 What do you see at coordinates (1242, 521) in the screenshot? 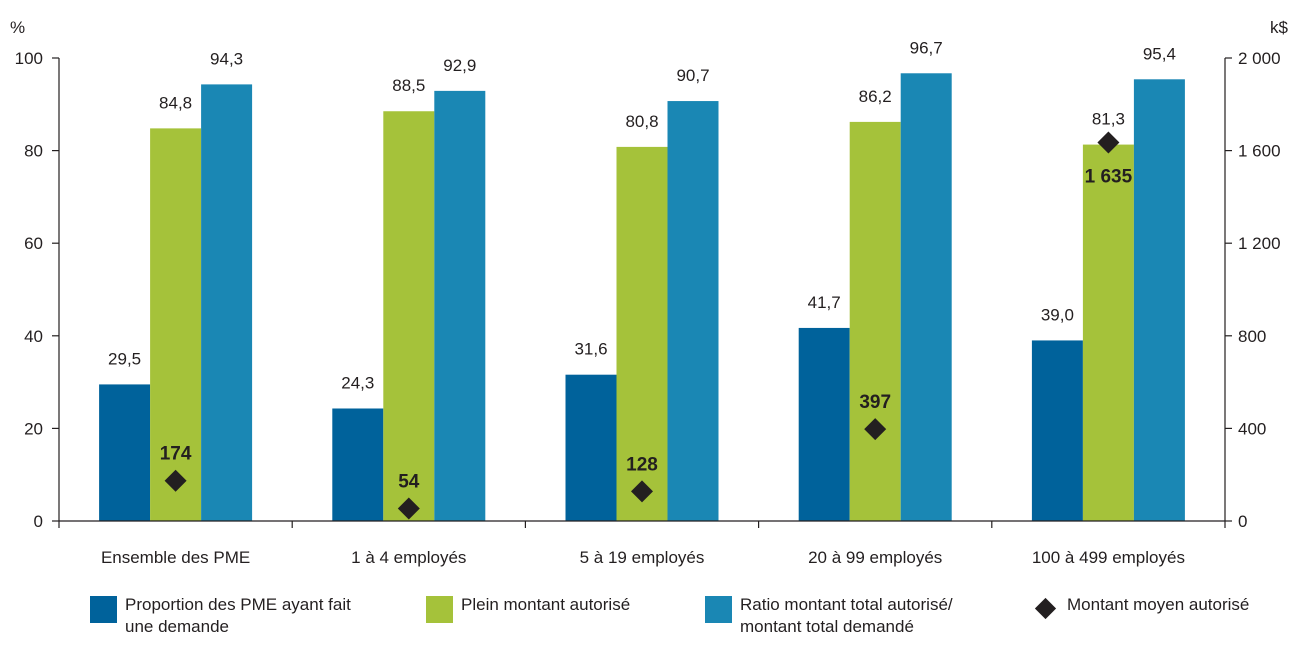
I see `y-right-tick-label: 0` at bounding box center [1242, 521].